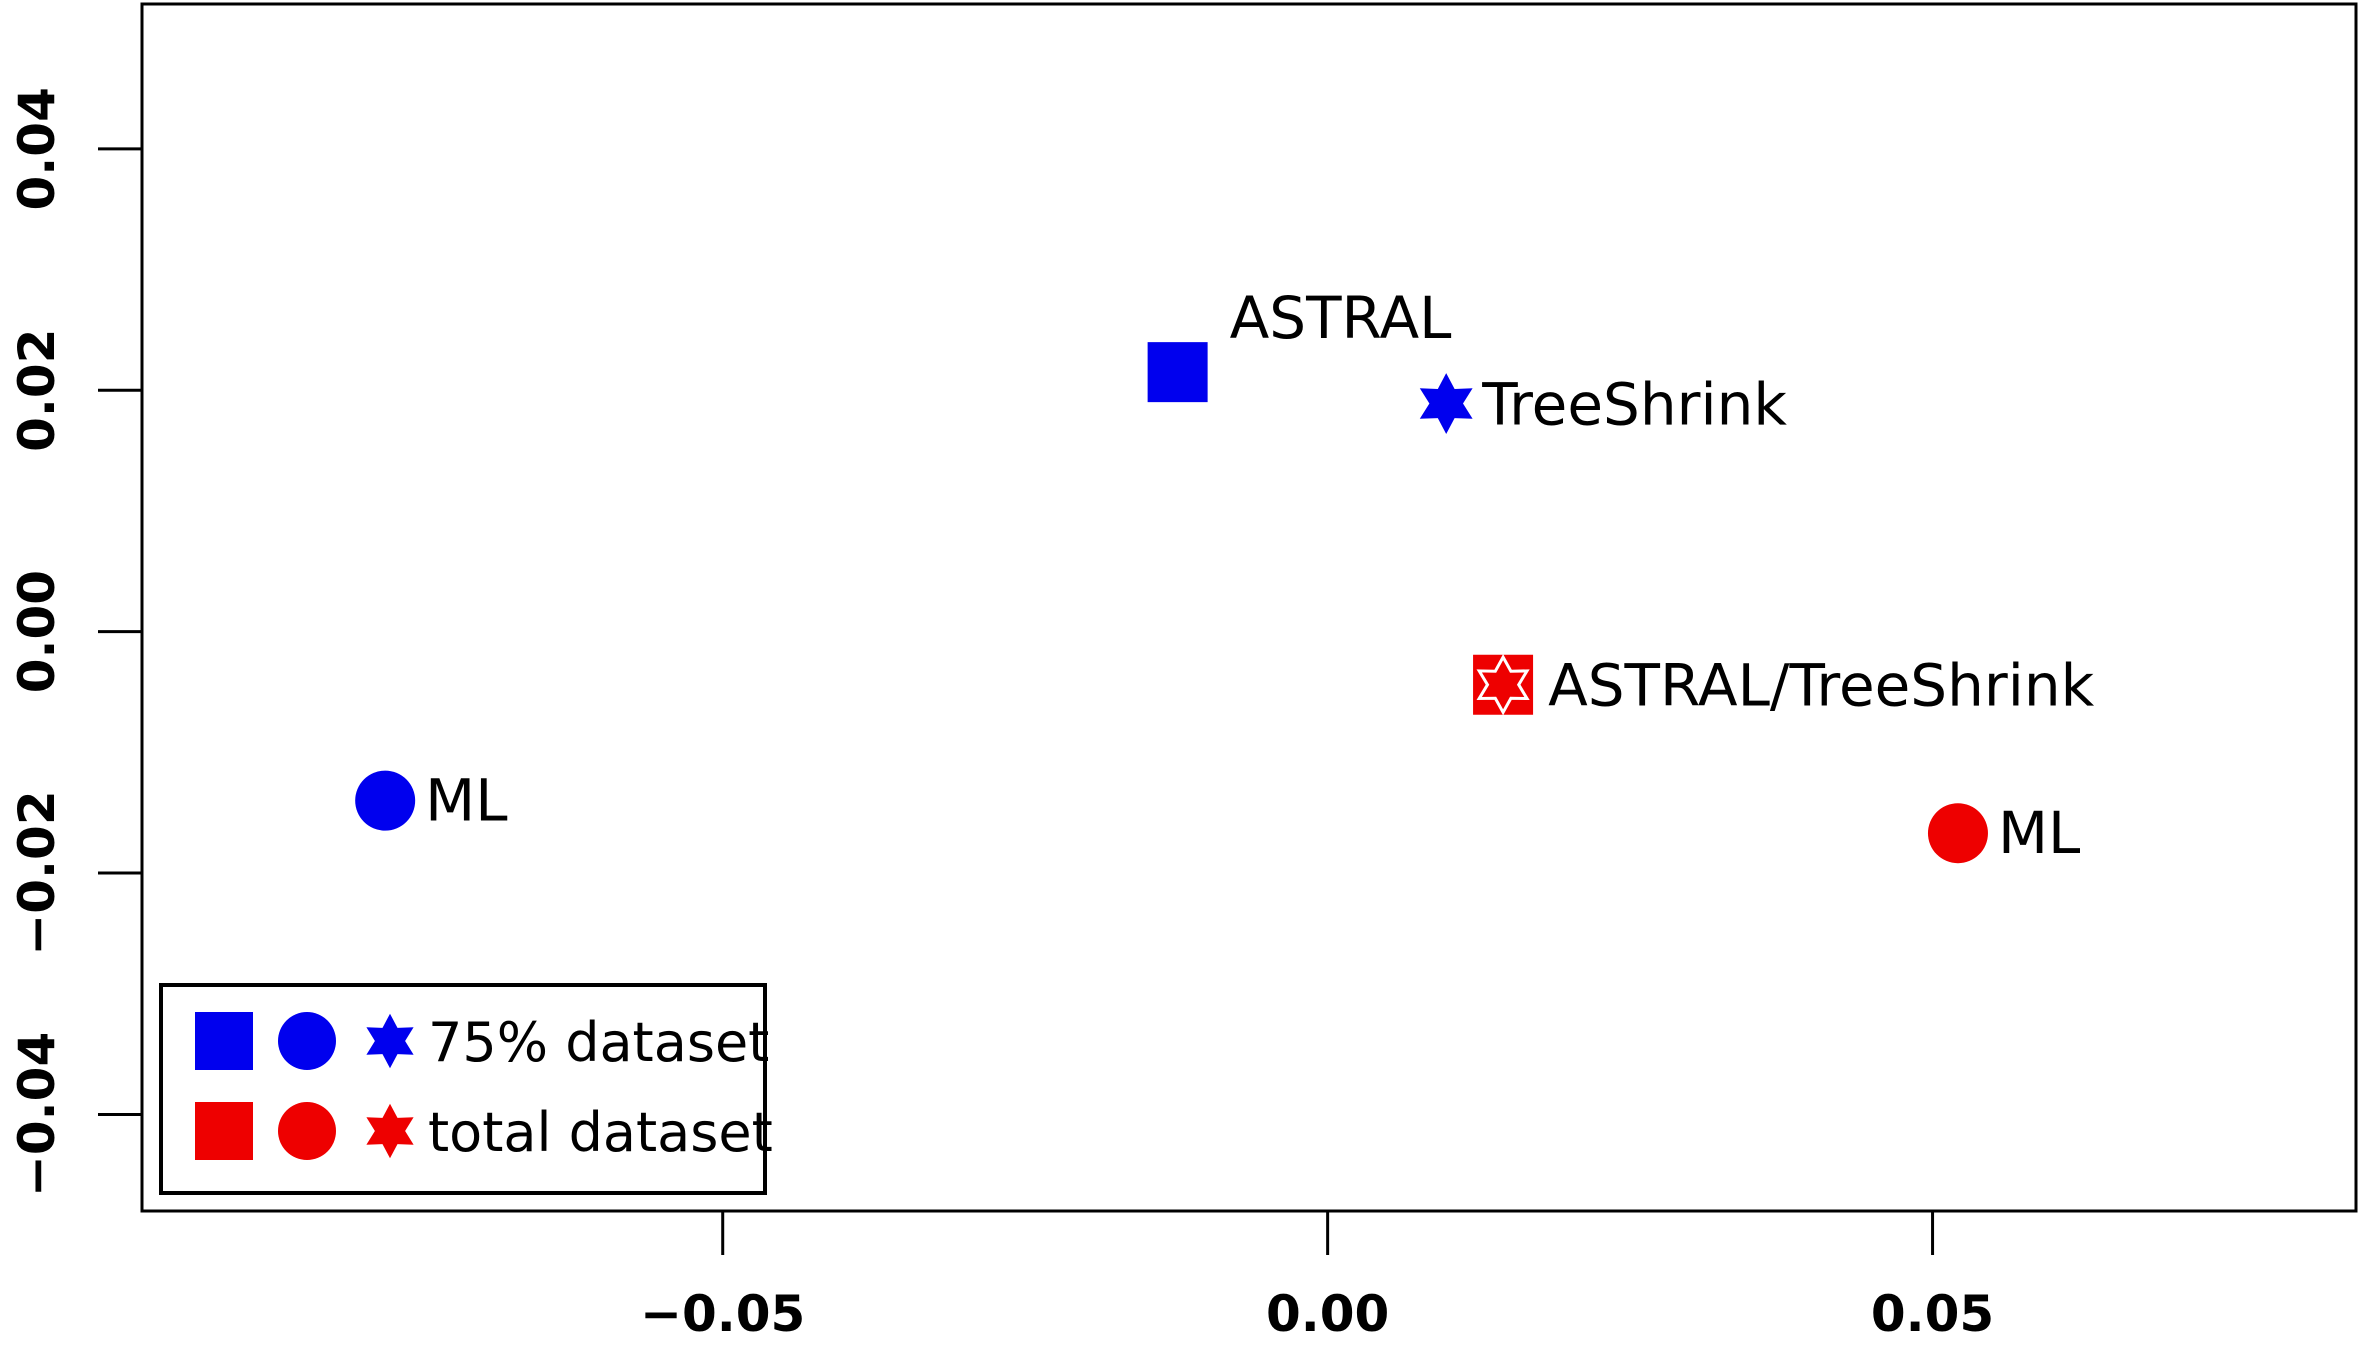  What do you see at coordinates (37, 1114) in the screenshot?
I see `y-tick-label: −0.04` at bounding box center [37, 1114].